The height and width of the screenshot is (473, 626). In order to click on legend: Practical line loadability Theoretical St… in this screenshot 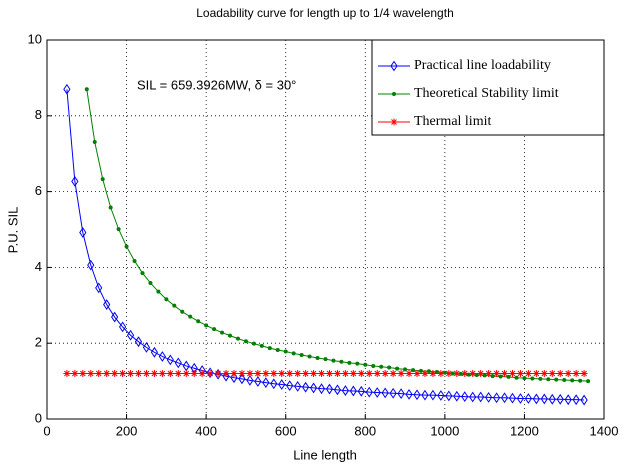, I will do `click(488, 87)`.